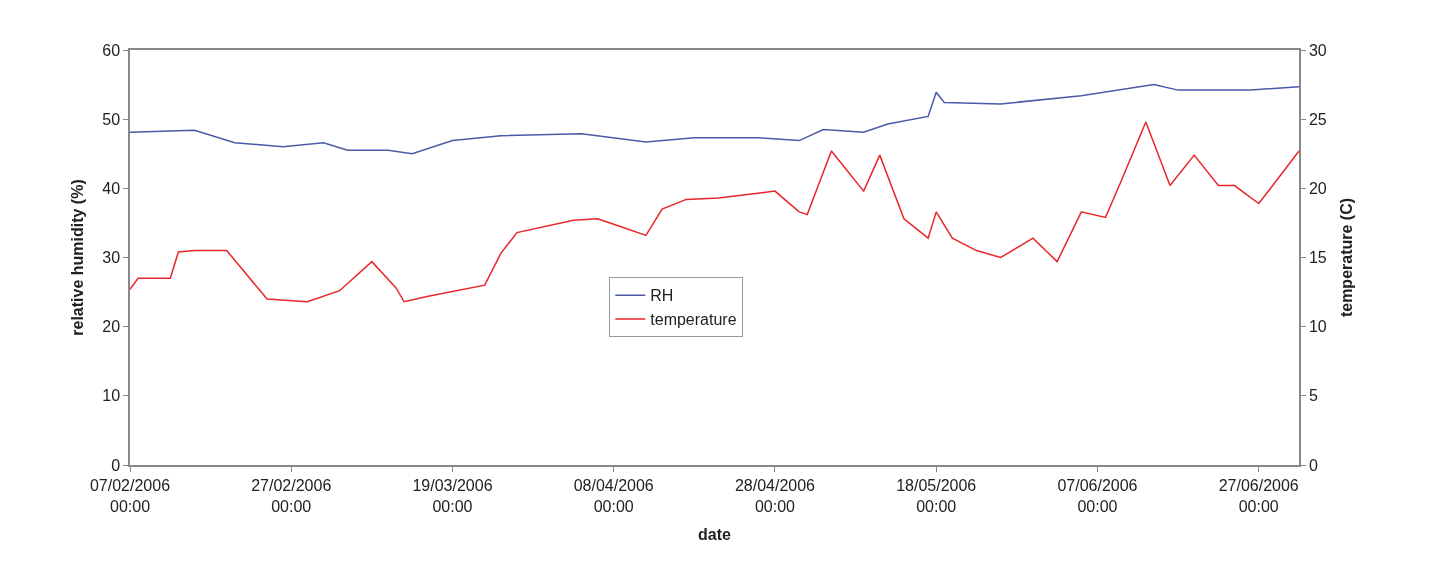 The height and width of the screenshot is (575, 1429). What do you see at coordinates (111, 119) in the screenshot?
I see `y-tick-label: 50` at bounding box center [111, 119].